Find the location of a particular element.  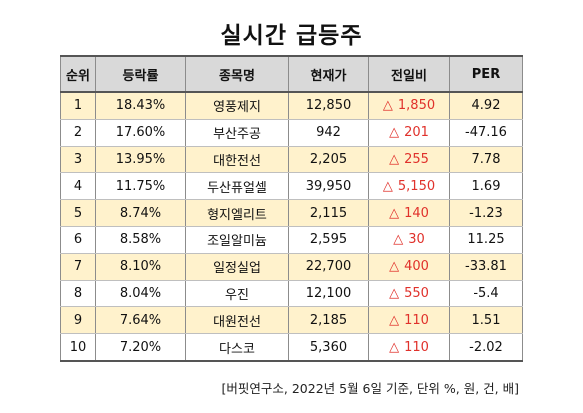

cell-change: △ 30 is located at coordinates (409, 240).